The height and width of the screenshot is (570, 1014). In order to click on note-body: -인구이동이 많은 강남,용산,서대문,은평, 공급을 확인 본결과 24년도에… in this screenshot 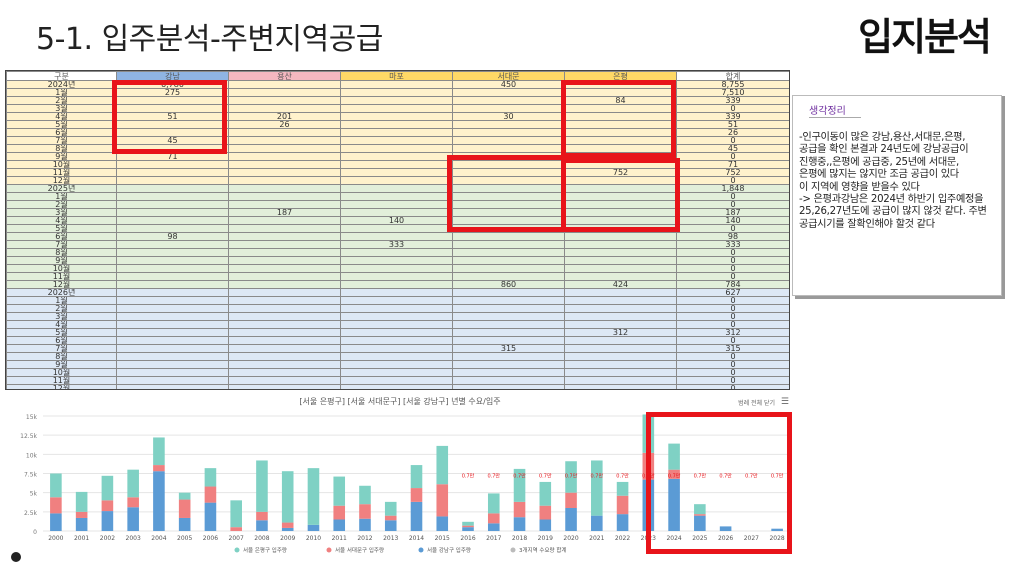, I will do `click(893, 181)`.